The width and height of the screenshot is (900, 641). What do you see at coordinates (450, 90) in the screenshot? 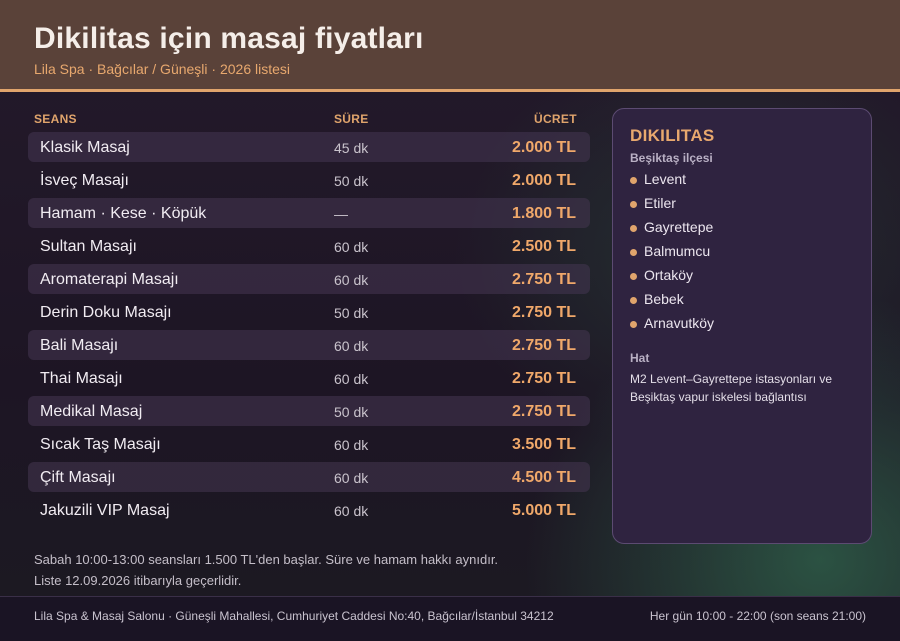
I see `header-divider` at bounding box center [450, 90].